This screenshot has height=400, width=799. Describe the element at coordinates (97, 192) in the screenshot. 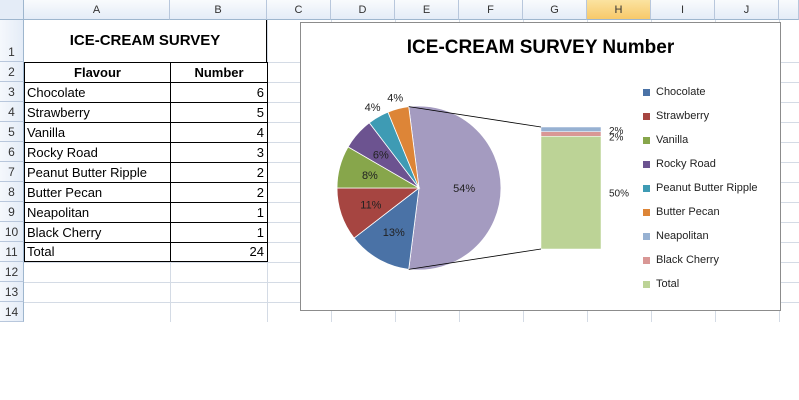

I see `flavour-cell: Butter Pecan` at that location.